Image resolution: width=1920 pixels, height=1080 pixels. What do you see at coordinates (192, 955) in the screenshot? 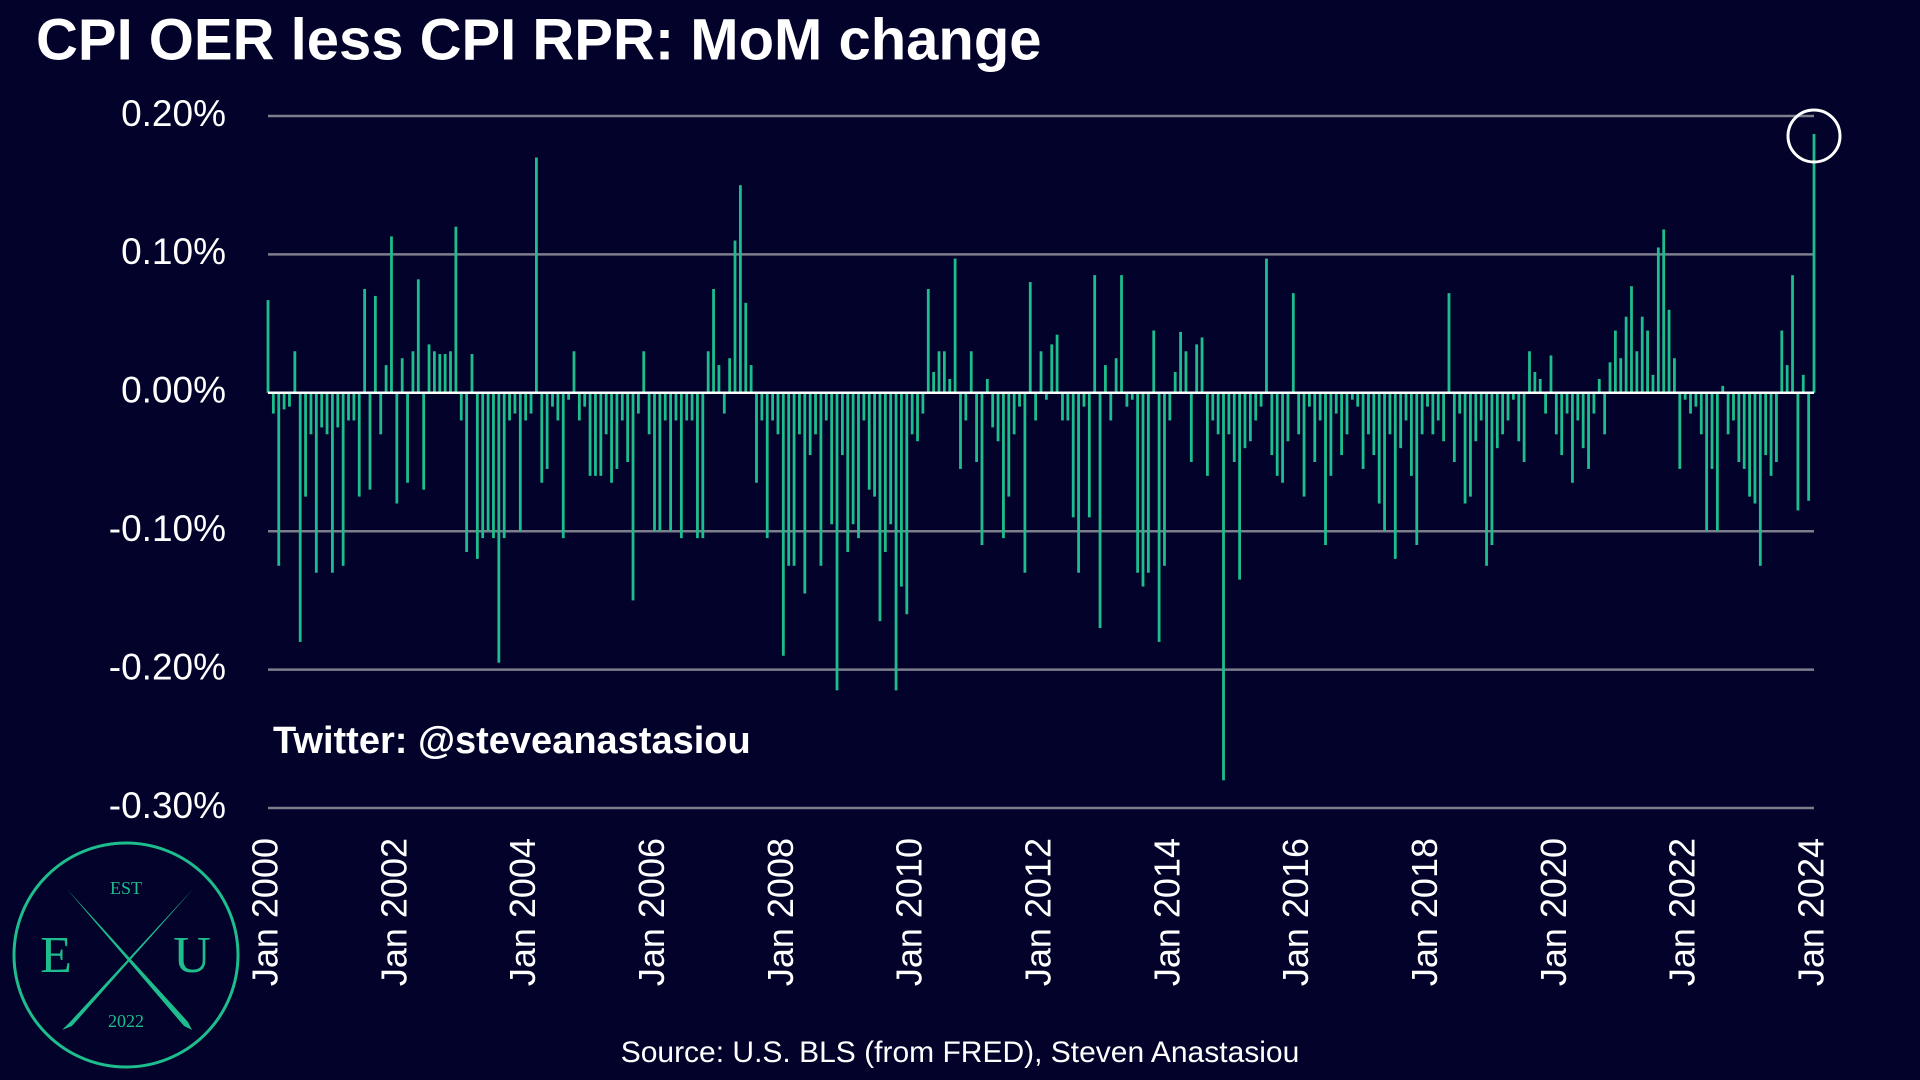
I see `logo-text: U` at bounding box center [192, 955].